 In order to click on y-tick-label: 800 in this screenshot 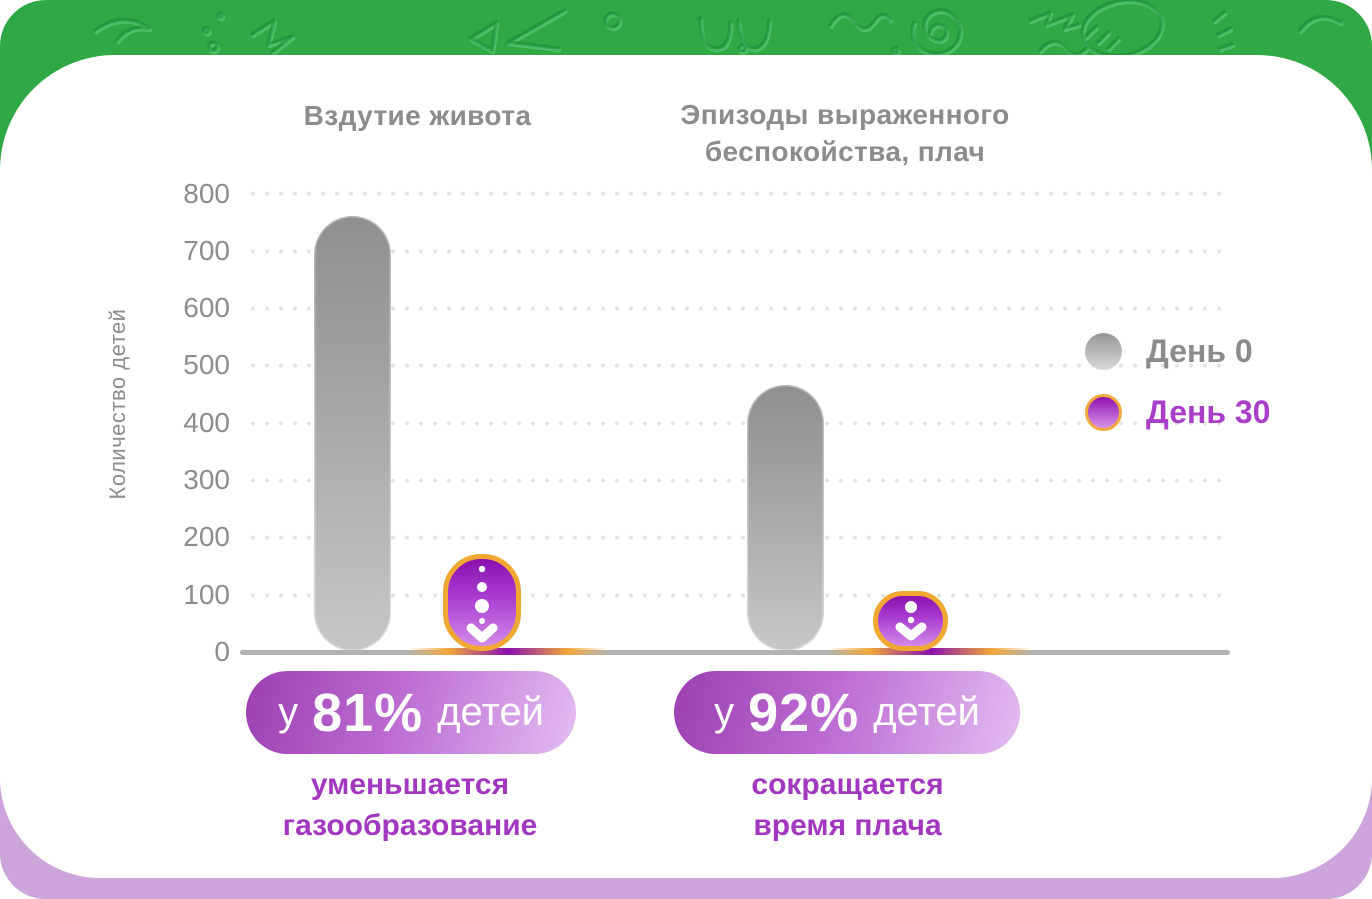, I will do `click(206, 193)`.